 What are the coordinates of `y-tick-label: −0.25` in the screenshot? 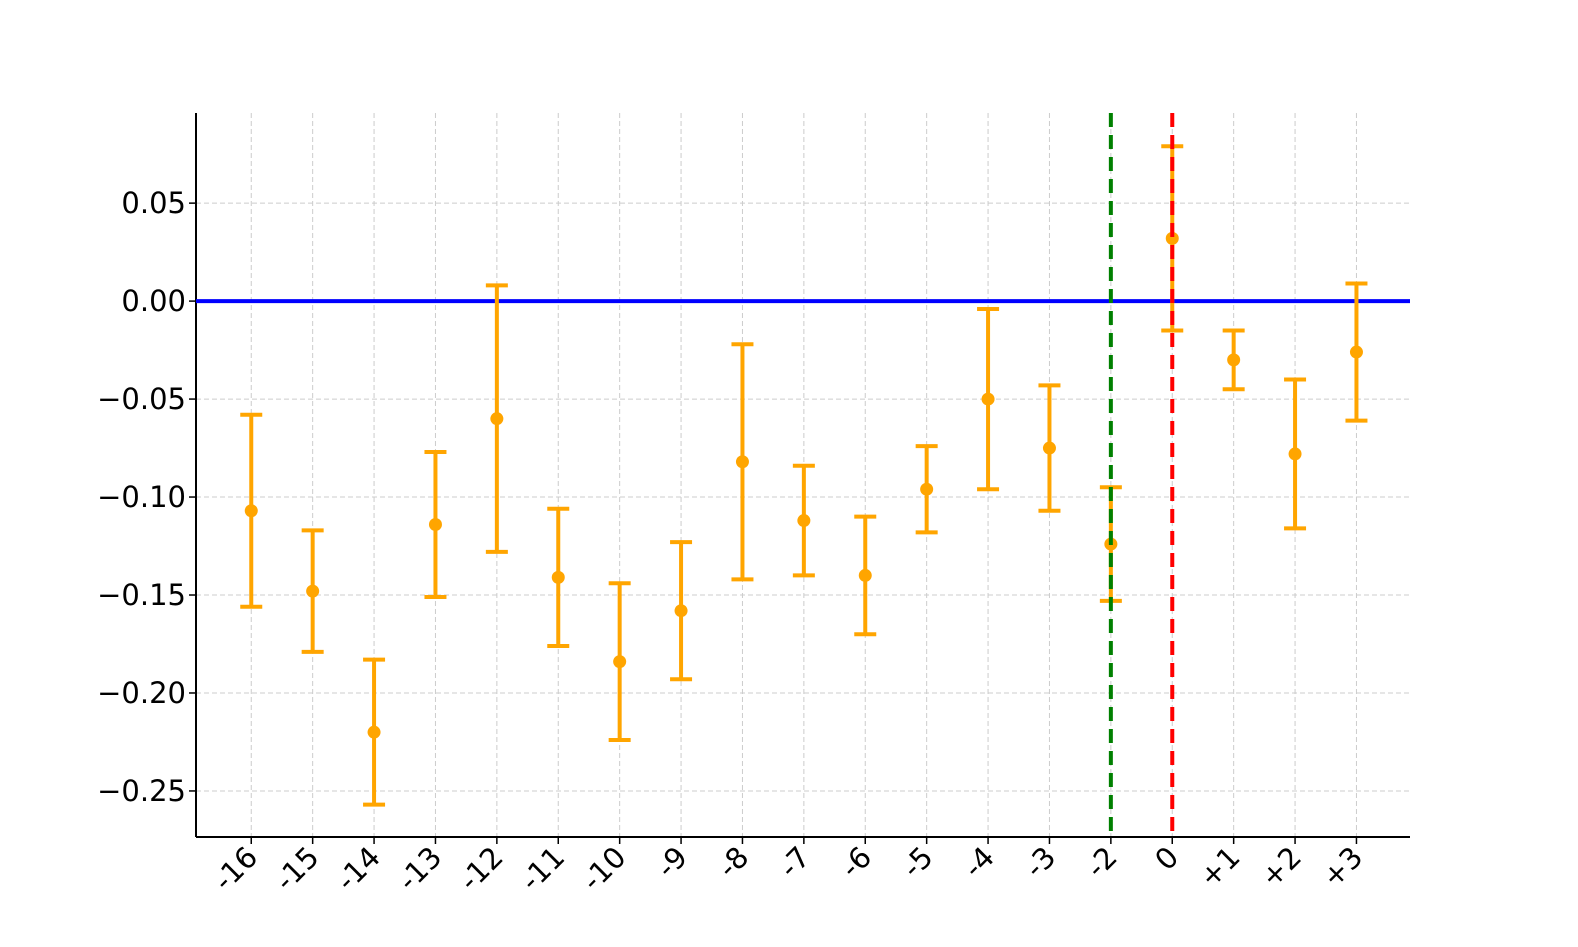 It's located at (141, 791).